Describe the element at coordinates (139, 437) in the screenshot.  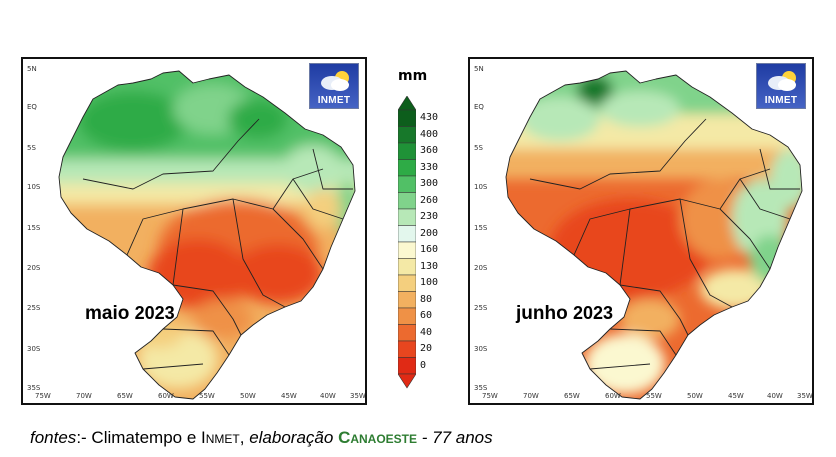
I see `caption-sep: :- Climatempo e` at that location.